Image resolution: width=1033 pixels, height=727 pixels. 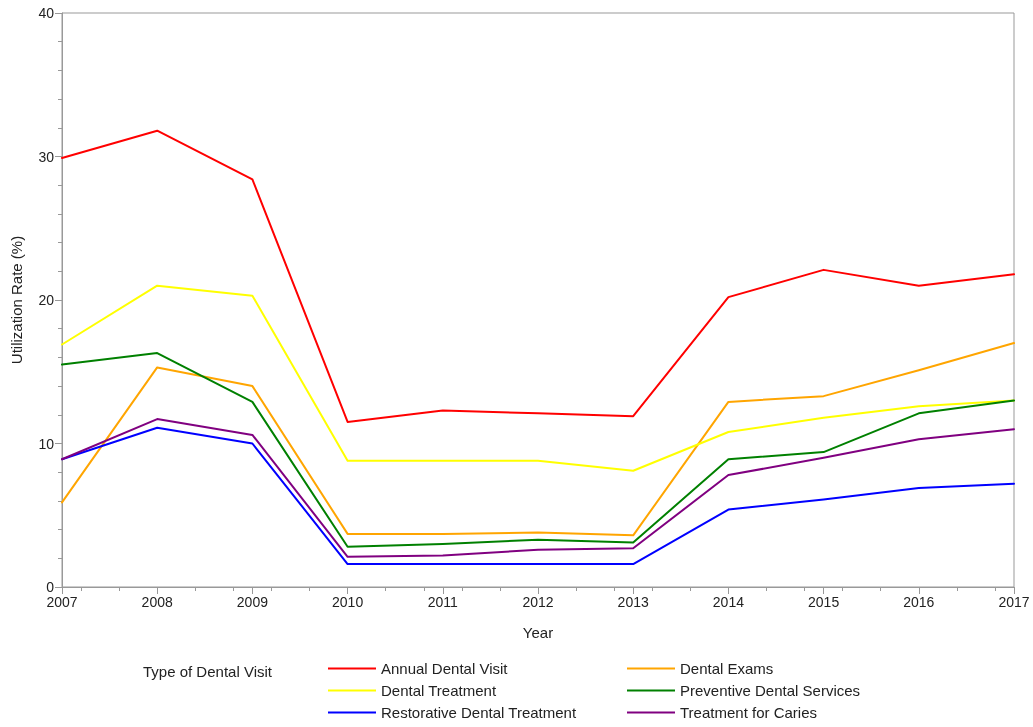 What do you see at coordinates (727, 668) in the screenshot?
I see `legend-label: Dental Exams` at bounding box center [727, 668].